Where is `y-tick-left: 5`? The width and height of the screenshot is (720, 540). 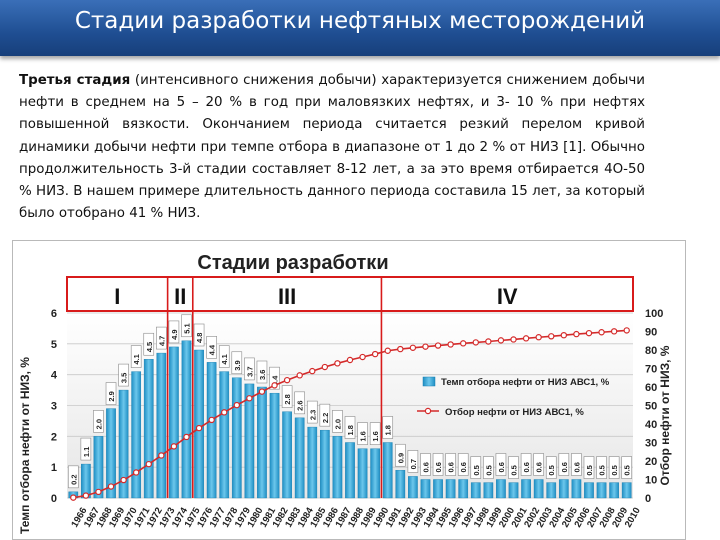 y-tick-left: 5 is located at coordinates (54, 345).